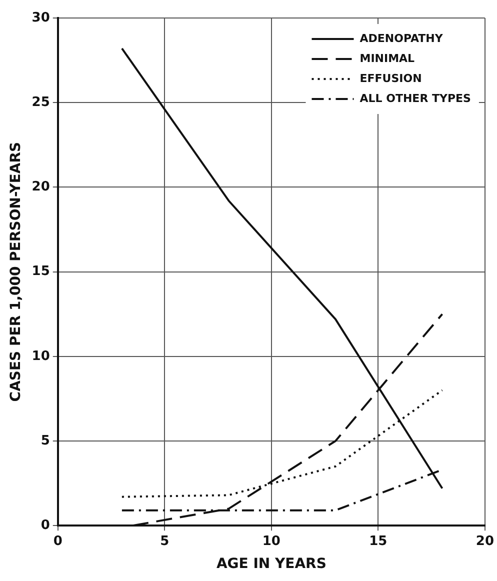 The width and height of the screenshot is (497, 581). What do you see at coordinates (41, 18) in the screenshot?
I see `y-tick-label: 30` at bounding box center [41, 18].